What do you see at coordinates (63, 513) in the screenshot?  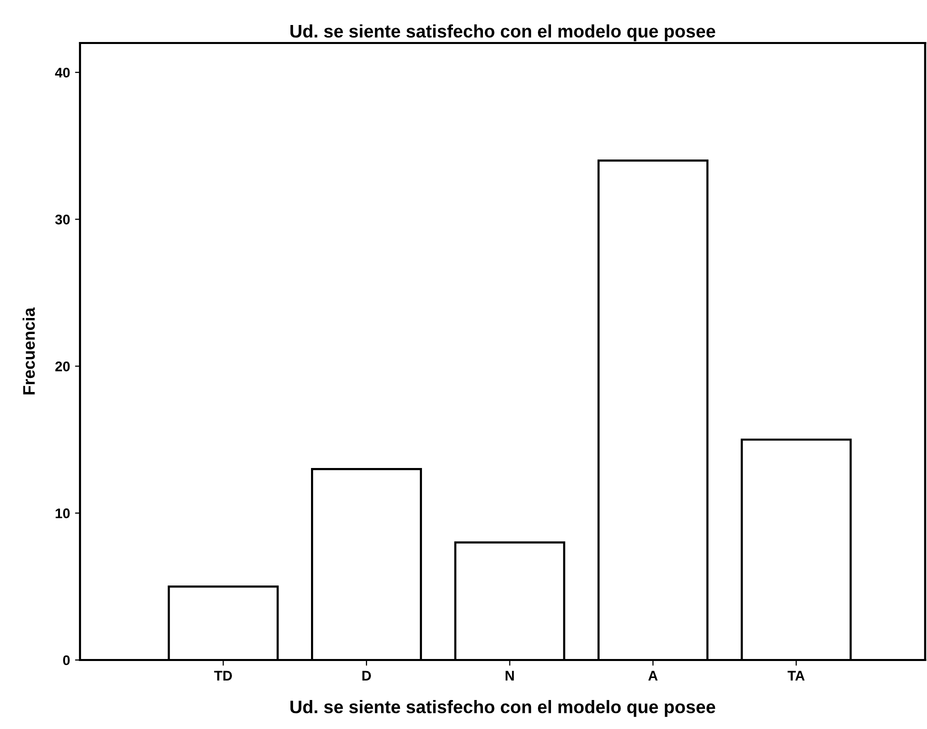 I see `y-tick-label: 10` at bounding box center [63, 513].